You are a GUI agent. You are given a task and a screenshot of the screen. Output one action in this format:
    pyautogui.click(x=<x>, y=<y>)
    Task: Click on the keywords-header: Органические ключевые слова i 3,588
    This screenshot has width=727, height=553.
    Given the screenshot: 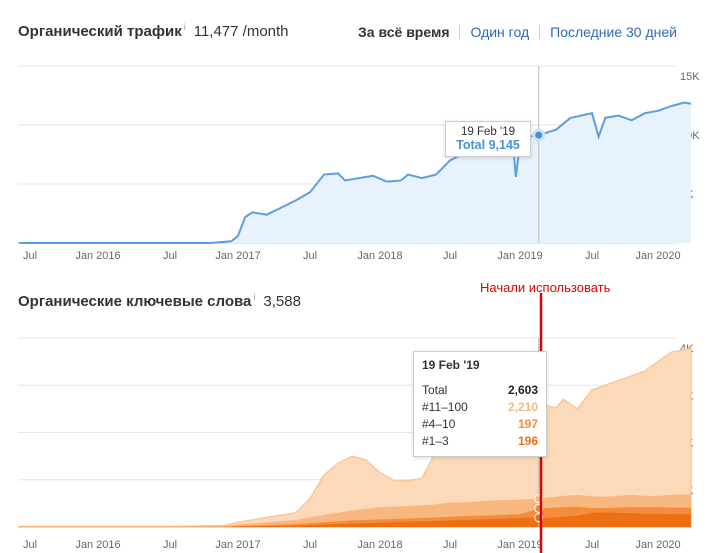 What is the action you would take?
    pyautogui.click(x=159, y=301)
    